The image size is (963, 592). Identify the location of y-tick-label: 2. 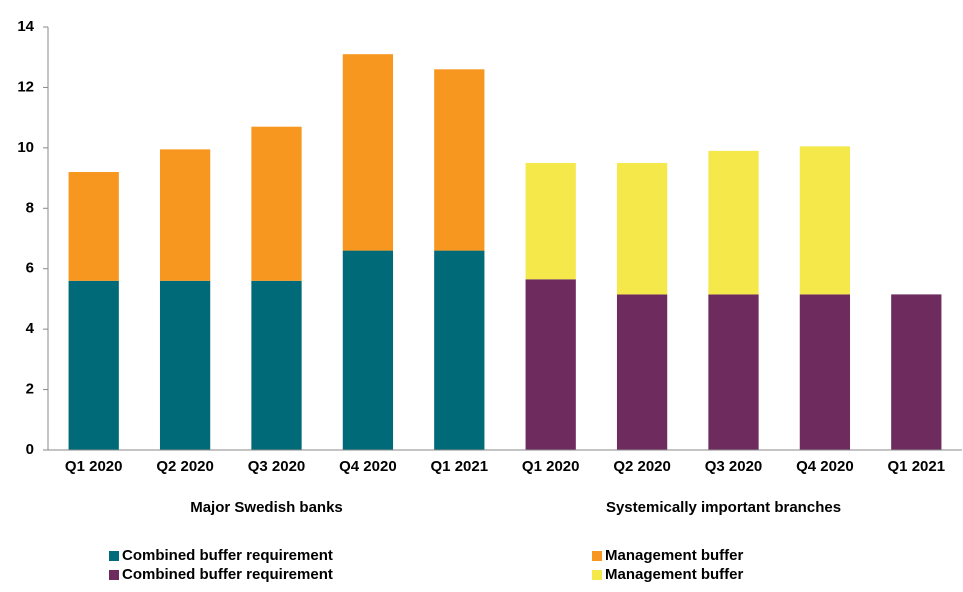
(30, 389).